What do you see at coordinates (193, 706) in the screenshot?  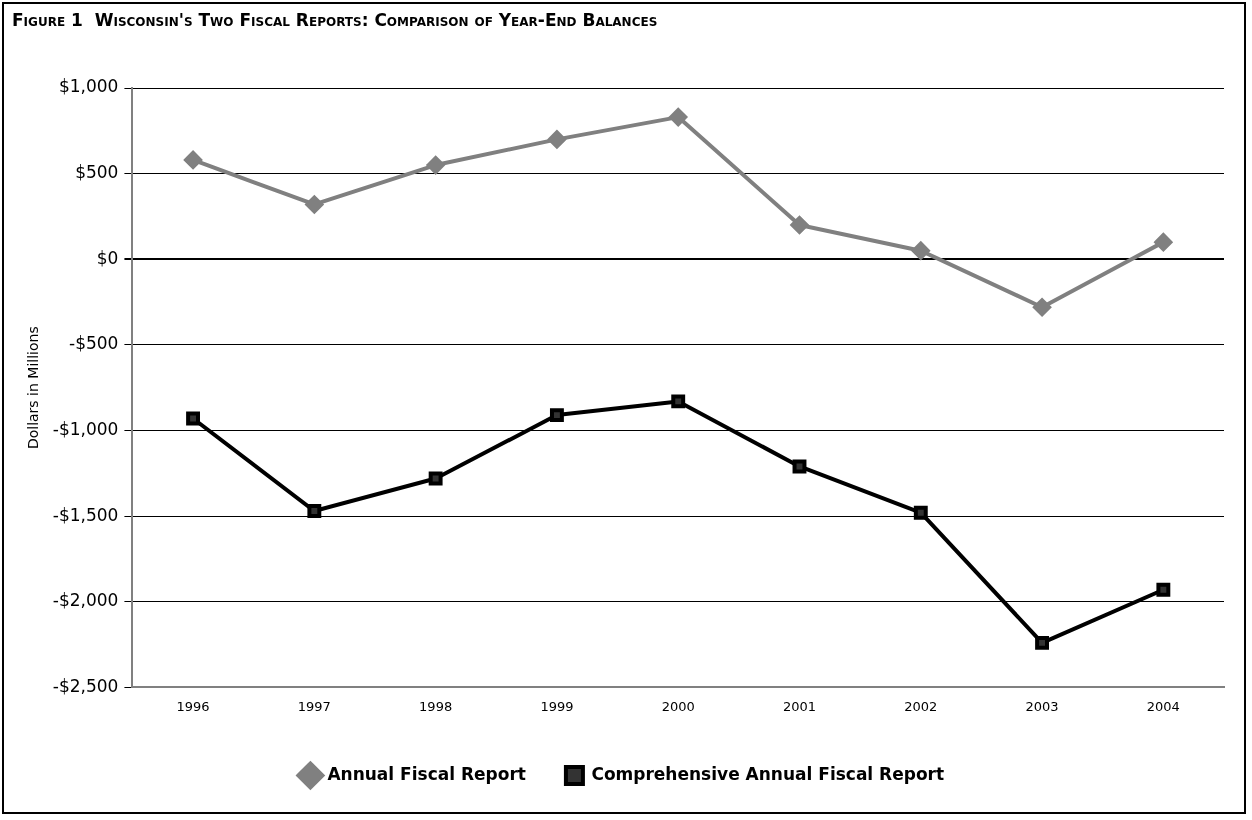 I see `x-tick-label: 1996` at bounding box center [193, 706].